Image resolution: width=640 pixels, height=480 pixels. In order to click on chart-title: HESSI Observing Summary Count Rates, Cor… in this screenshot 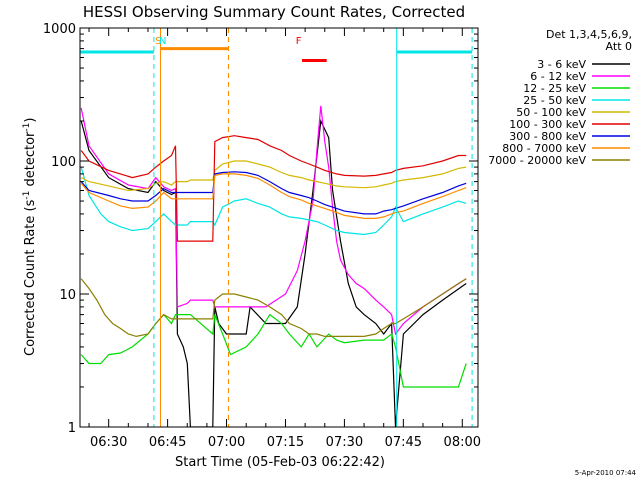, I will do `click(274, 12)`.